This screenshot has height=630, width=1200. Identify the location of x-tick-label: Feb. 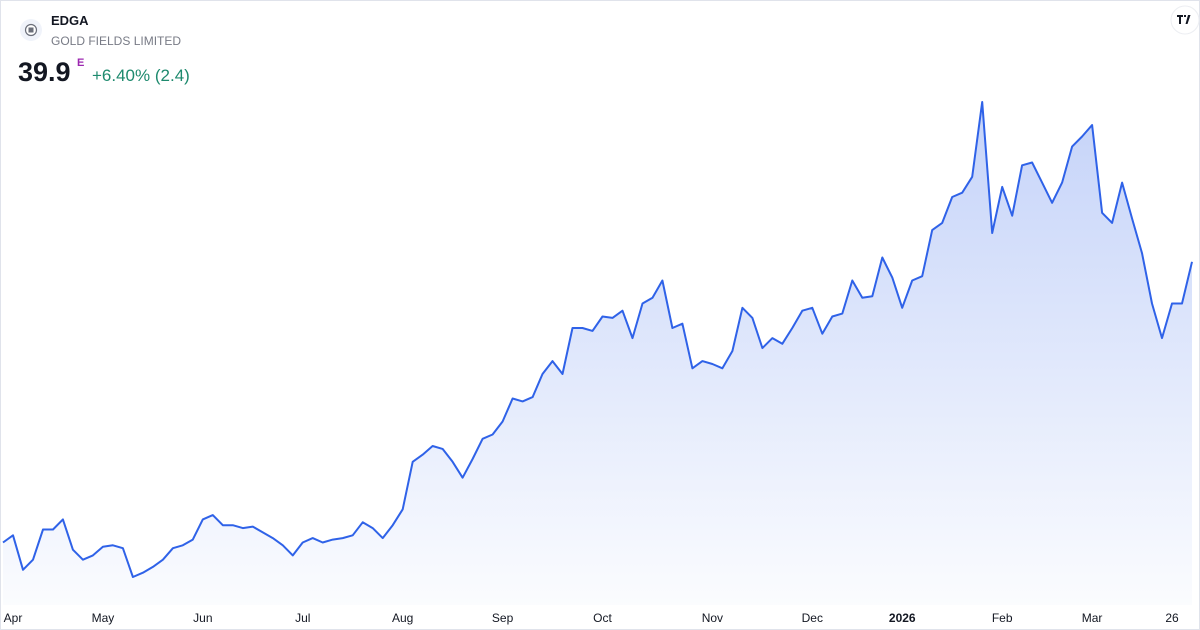
(1002, 618).